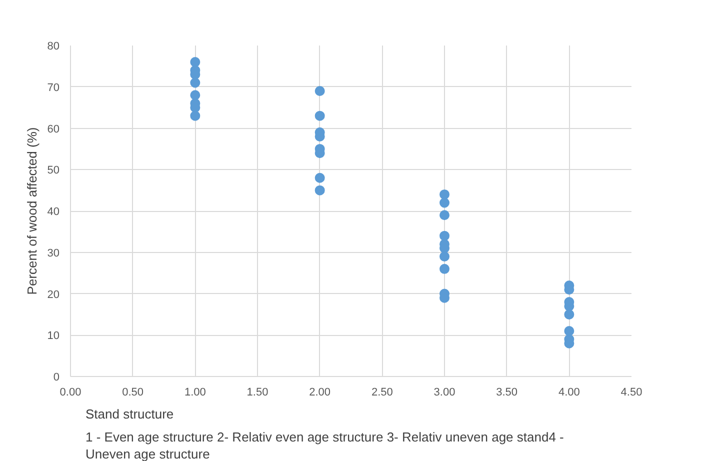  What do you see at coordinates (71, 392) in the screenshot?
I see `x-tick-label: 0.00` at bounding box center [71, 392].